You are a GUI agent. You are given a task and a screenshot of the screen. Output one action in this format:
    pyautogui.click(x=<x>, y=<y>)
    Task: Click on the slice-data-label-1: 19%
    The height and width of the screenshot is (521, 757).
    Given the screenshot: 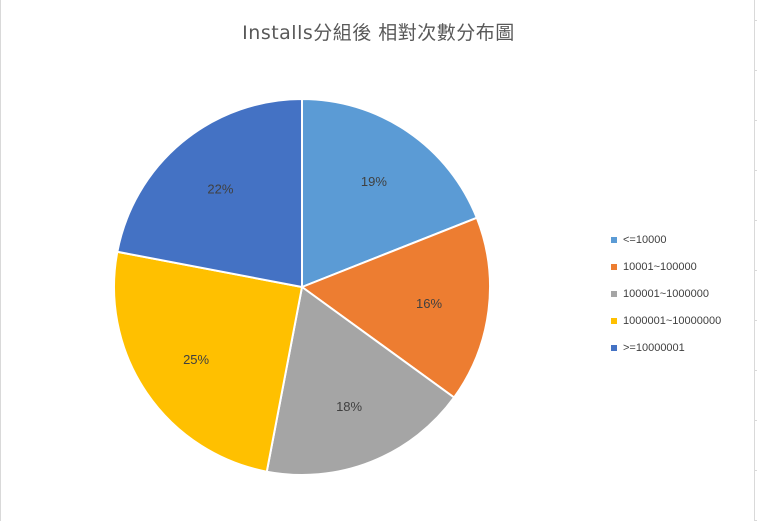 What is the action you would take?
    pyautogui.click(x=374, y=181)
    